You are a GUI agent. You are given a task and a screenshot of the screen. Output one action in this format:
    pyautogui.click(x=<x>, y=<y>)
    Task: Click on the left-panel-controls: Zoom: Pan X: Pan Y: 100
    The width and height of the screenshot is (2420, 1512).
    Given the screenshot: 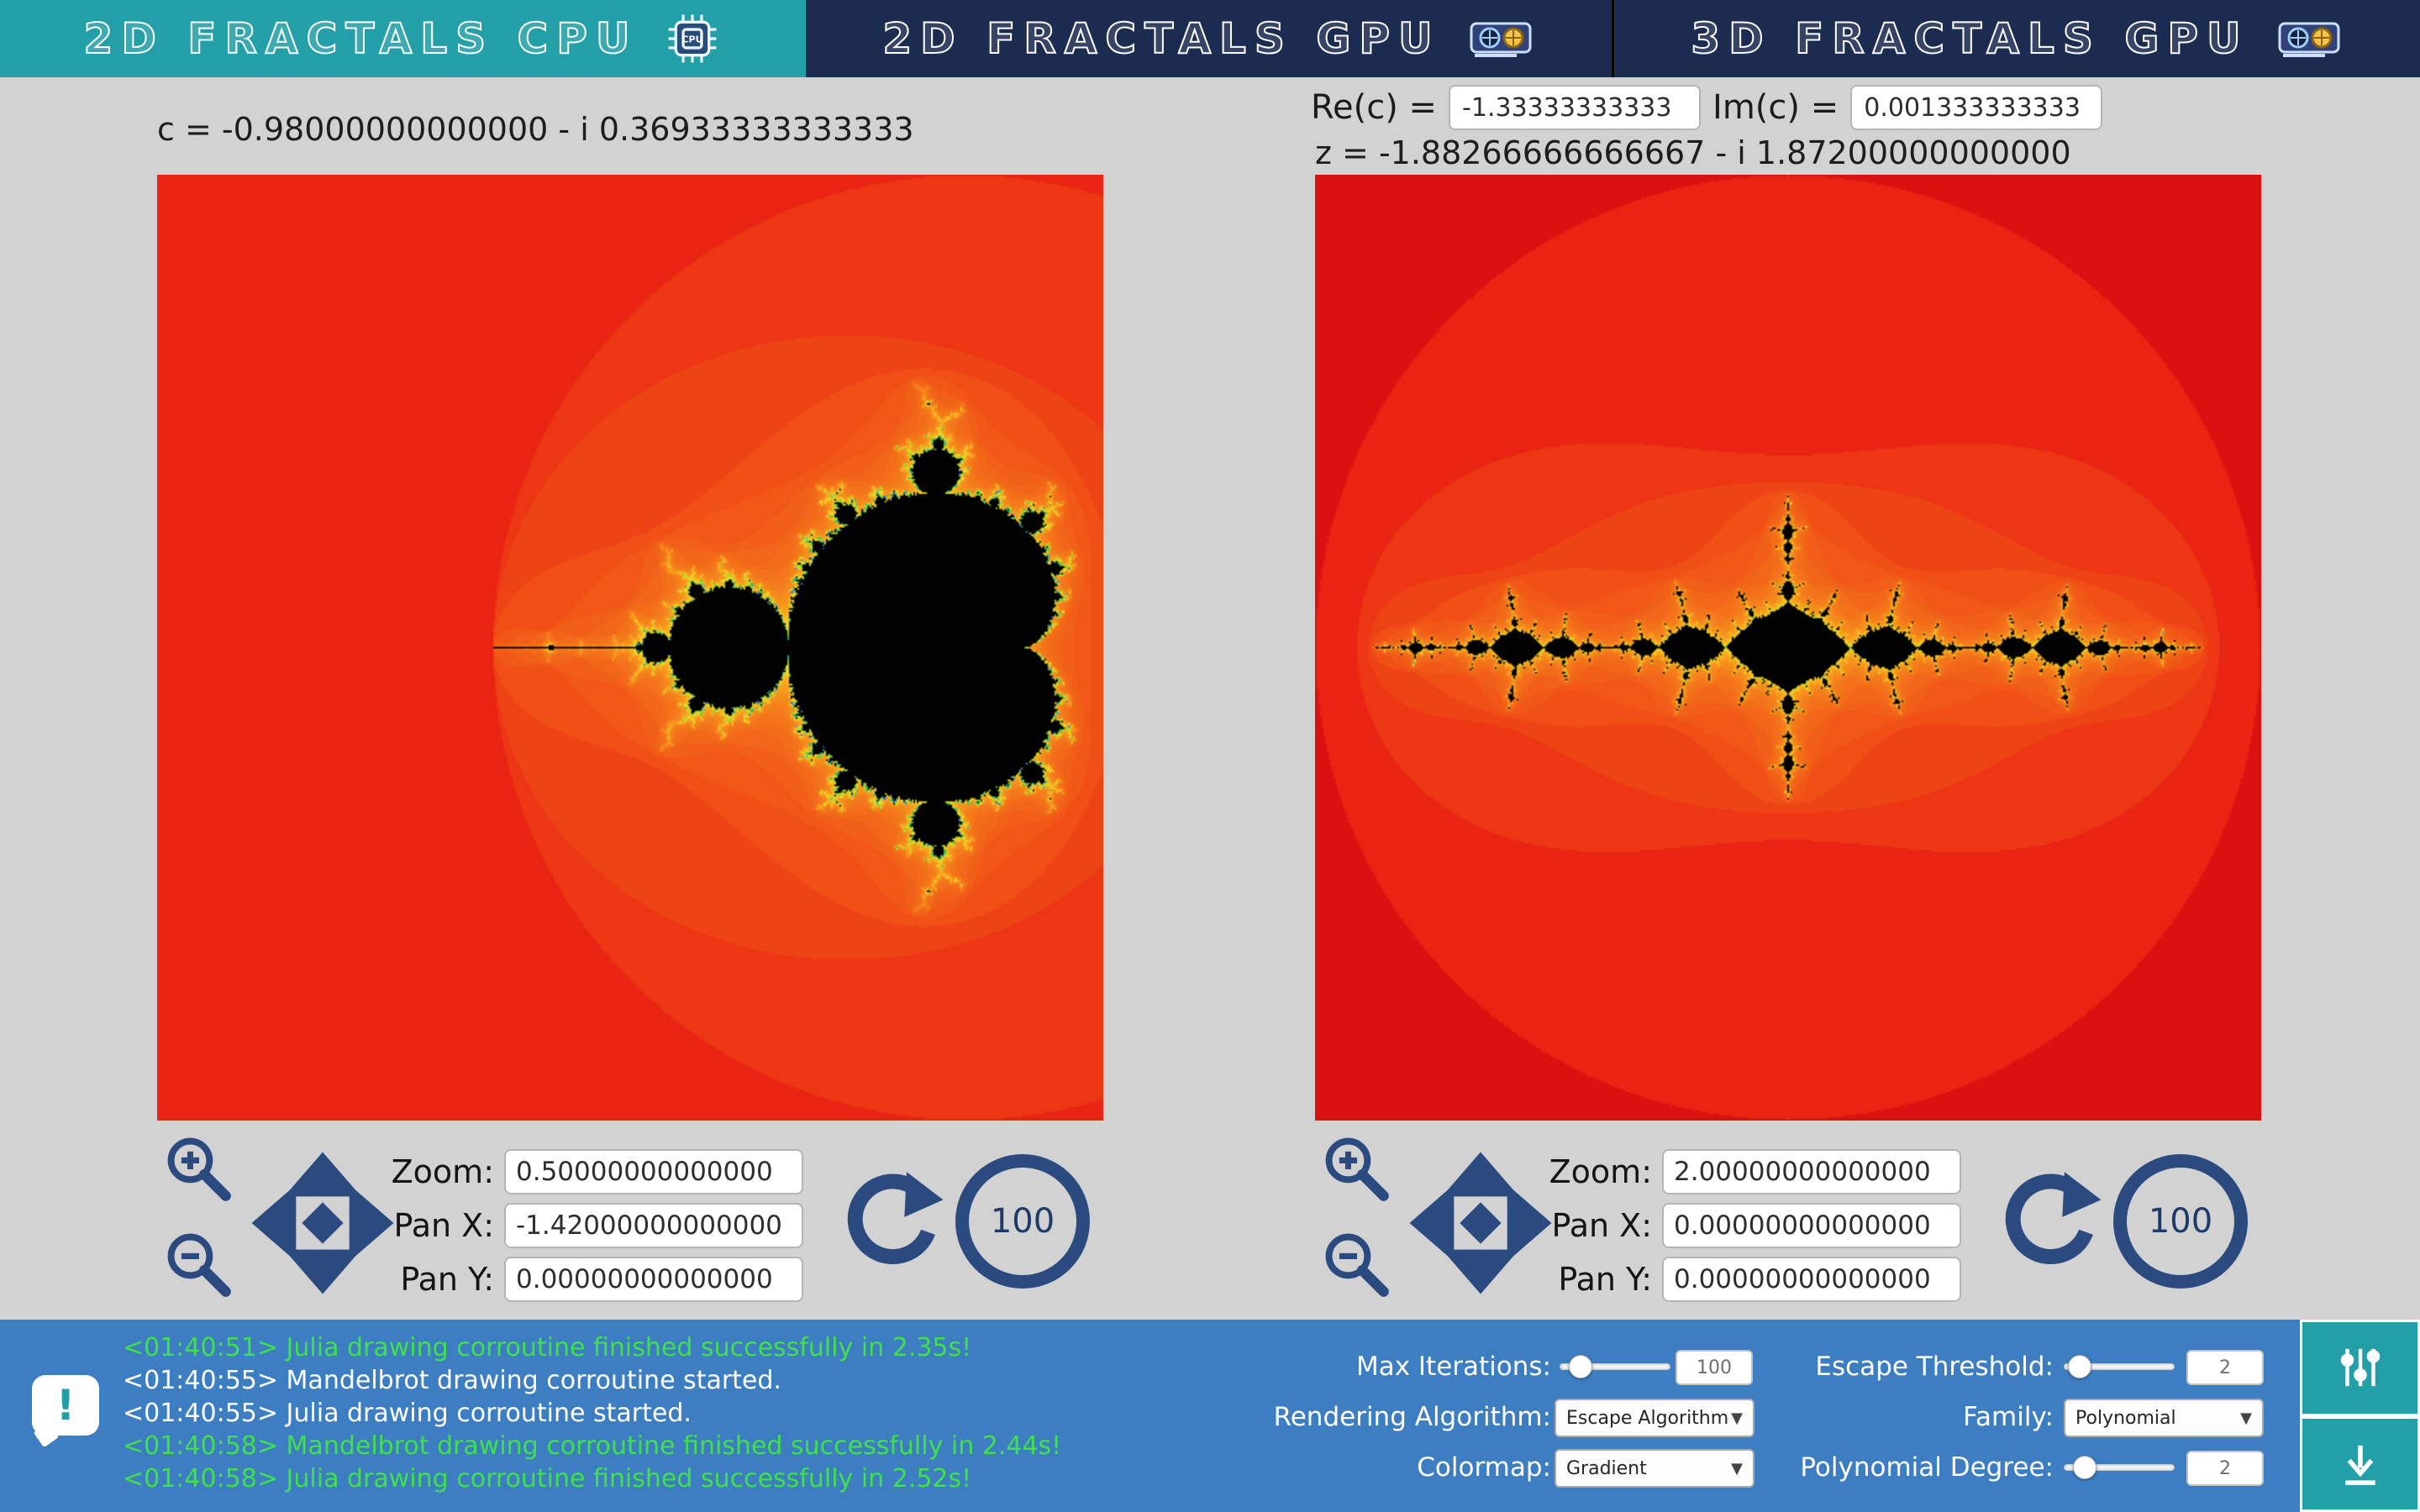 What is the action you would take?
    pyautogui.click(x=628, y=1223)
    